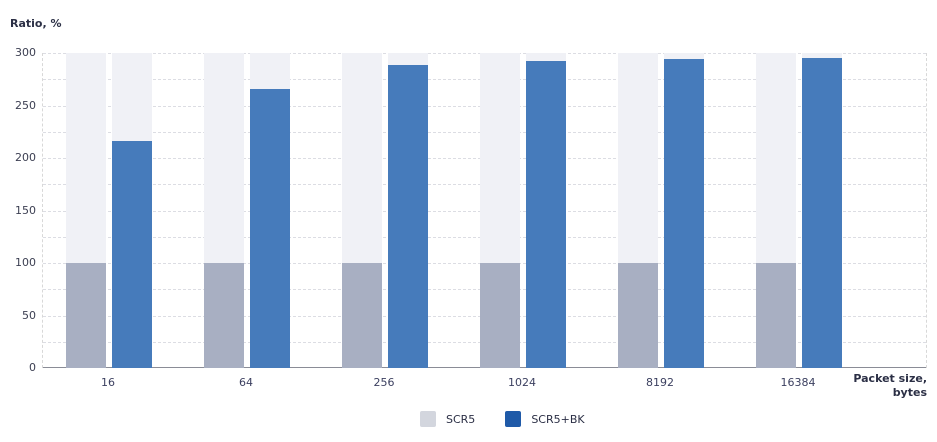 This screenshot has width=937, height=442. I want to click on x-axis-title-line2: bytes, so click(909, 392).